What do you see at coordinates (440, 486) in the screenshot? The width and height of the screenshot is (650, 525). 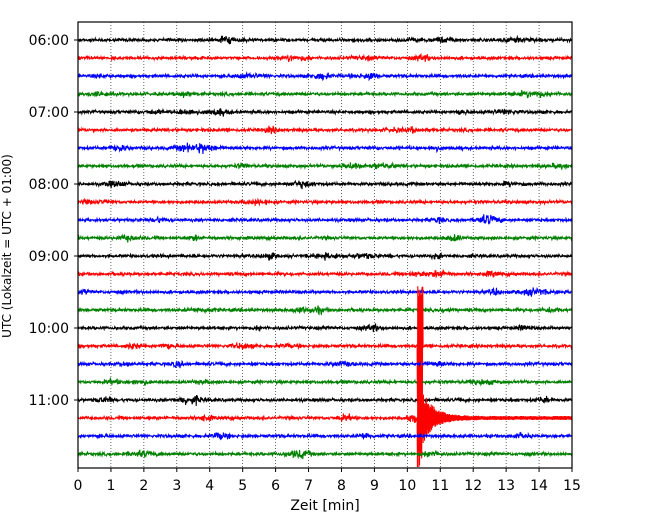 I see `x-tick-label: 11` at bounding box center [440, 486].